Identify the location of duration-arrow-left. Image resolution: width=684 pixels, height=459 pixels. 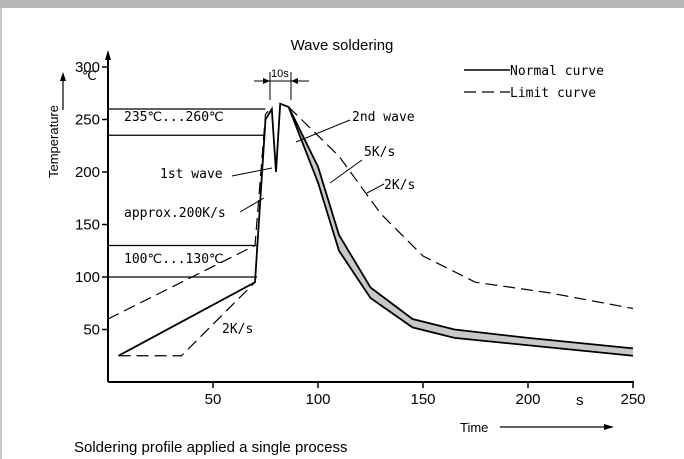
(266, 81).